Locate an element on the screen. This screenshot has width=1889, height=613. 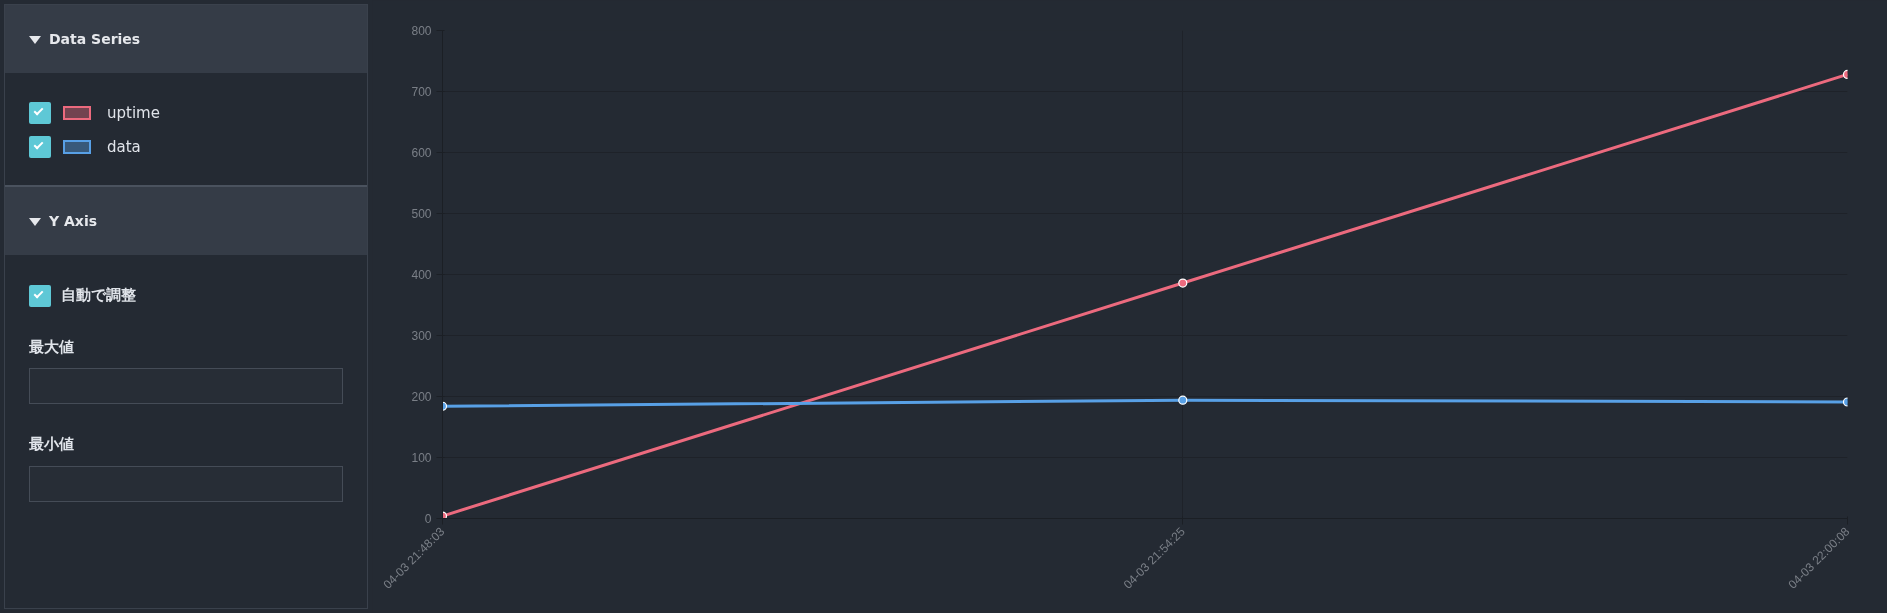
y-tick-label: 700 is located at coordinates (421, 92).